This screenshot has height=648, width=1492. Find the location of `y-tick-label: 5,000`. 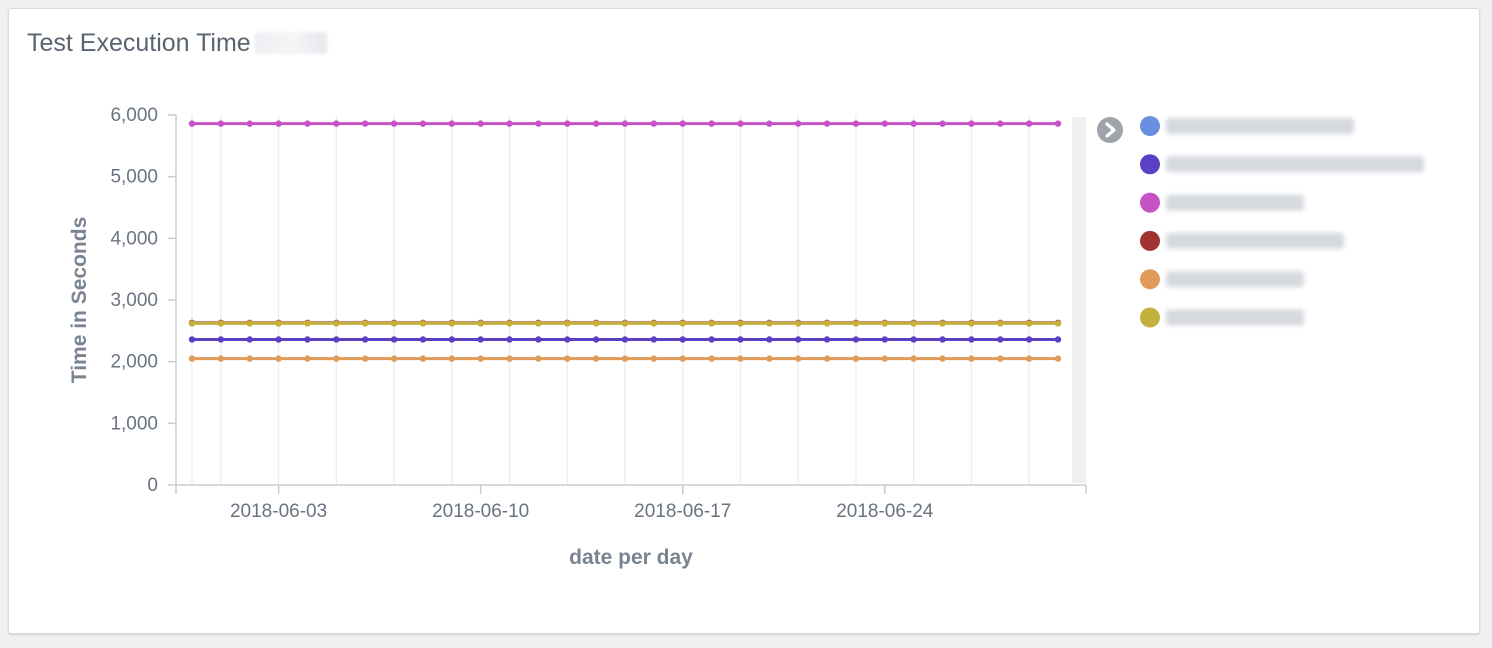

y-tick-label: 5,000 is located at coordinates (134, 177).